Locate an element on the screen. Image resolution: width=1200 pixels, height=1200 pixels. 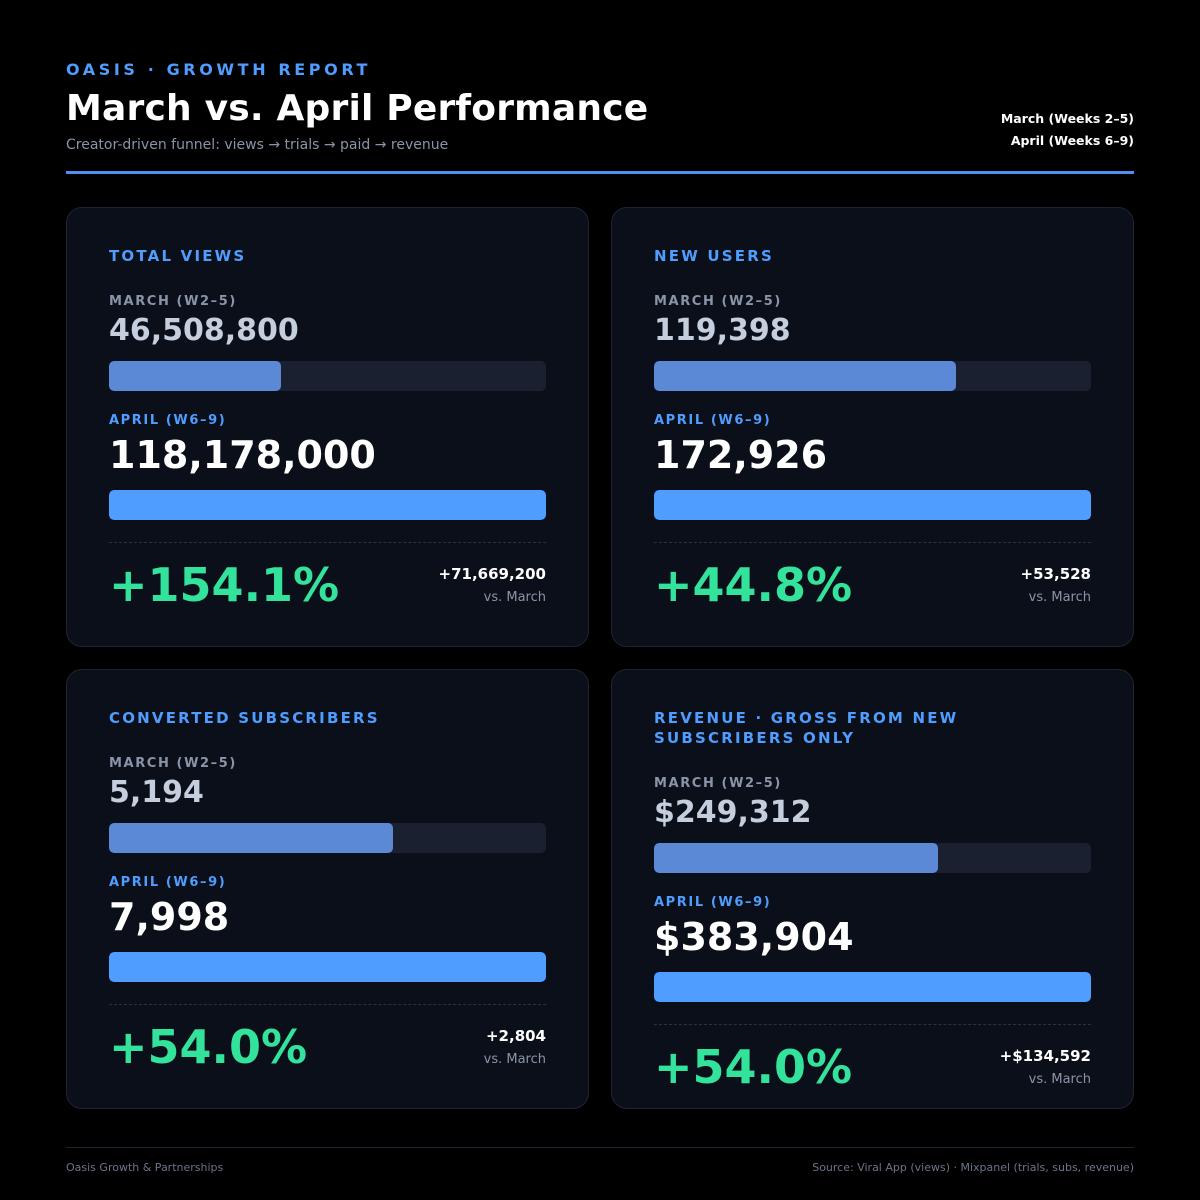
period-march: March (Weeks 2–5) is located at coordinates (1067, 118).